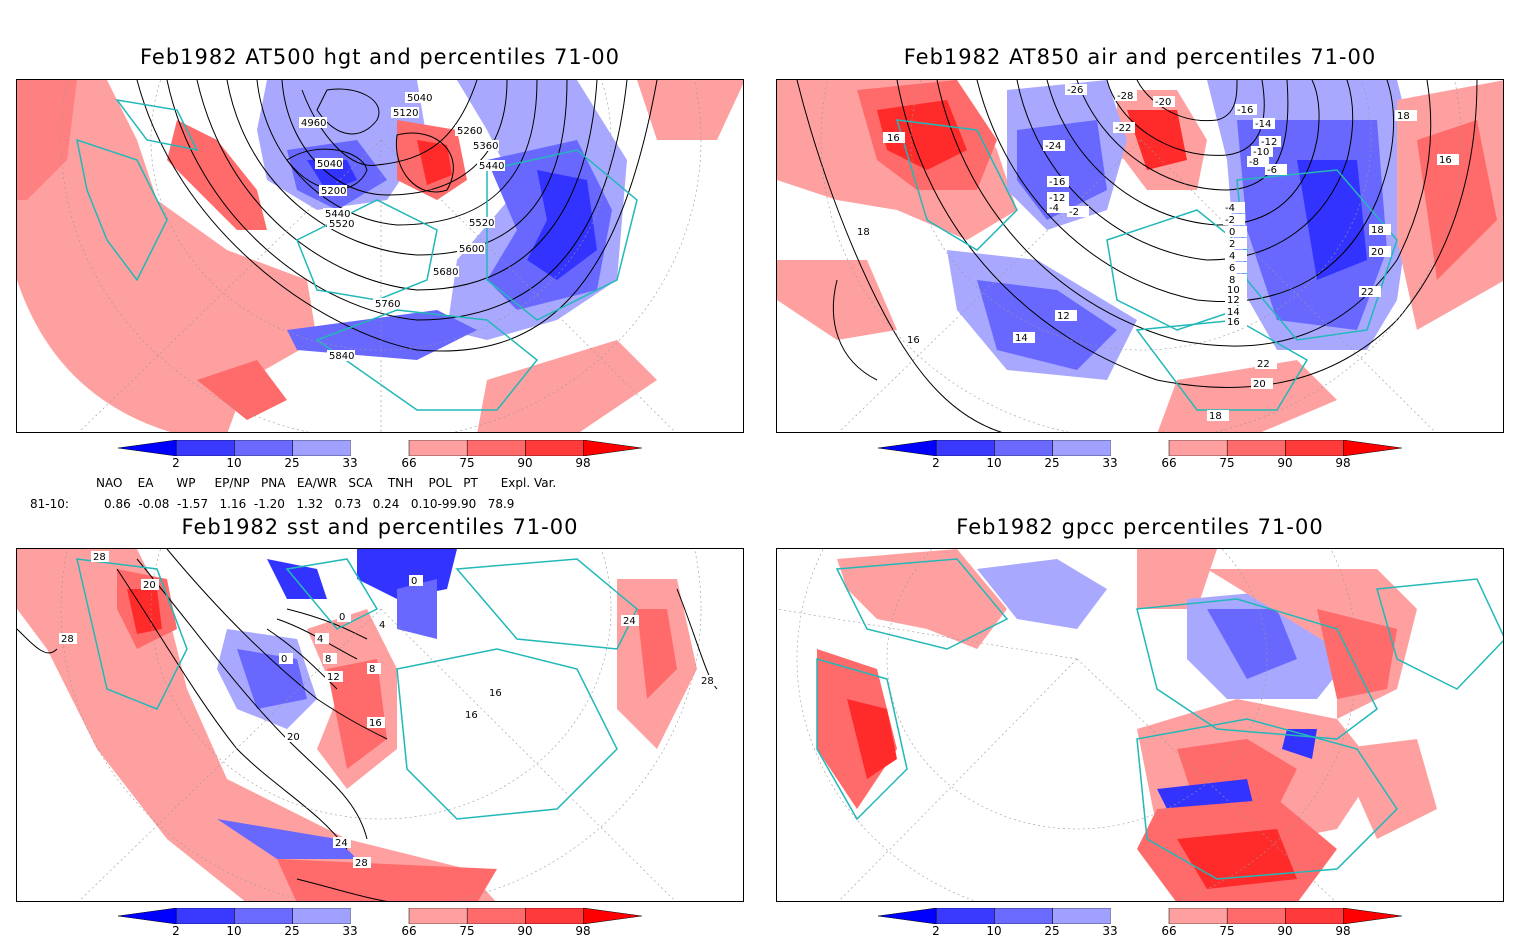  I want to click on colorbar-air: 2 10 25 33 66 75 90 98, so click(1142, 454).